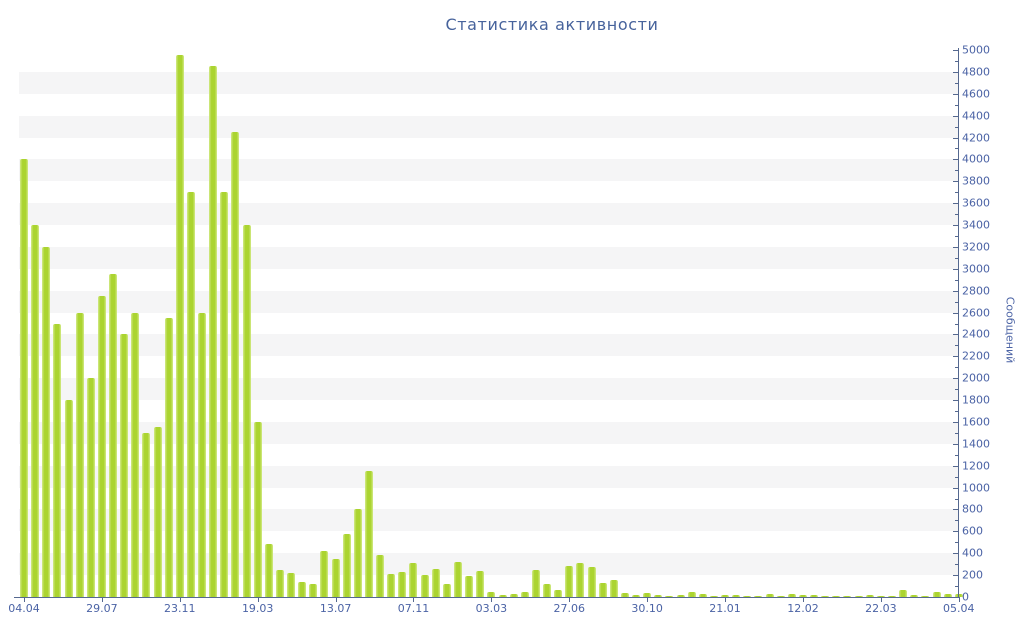  I want to click on y-axis-tick-label: 2000, so click(976, 378).